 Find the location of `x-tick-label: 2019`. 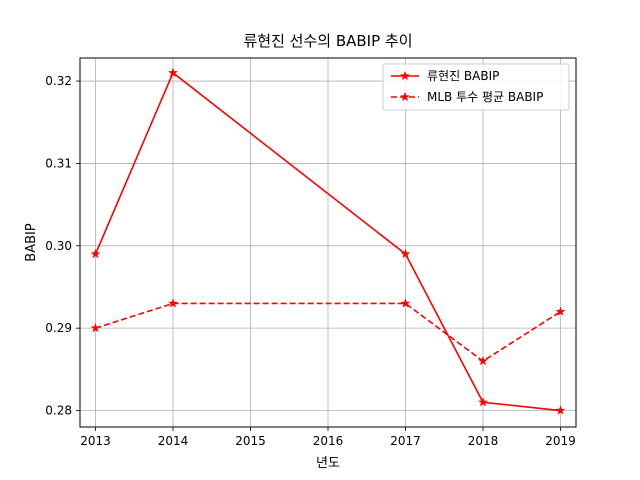

x-tick-label: 2019 is located at coordinates (560, 441).